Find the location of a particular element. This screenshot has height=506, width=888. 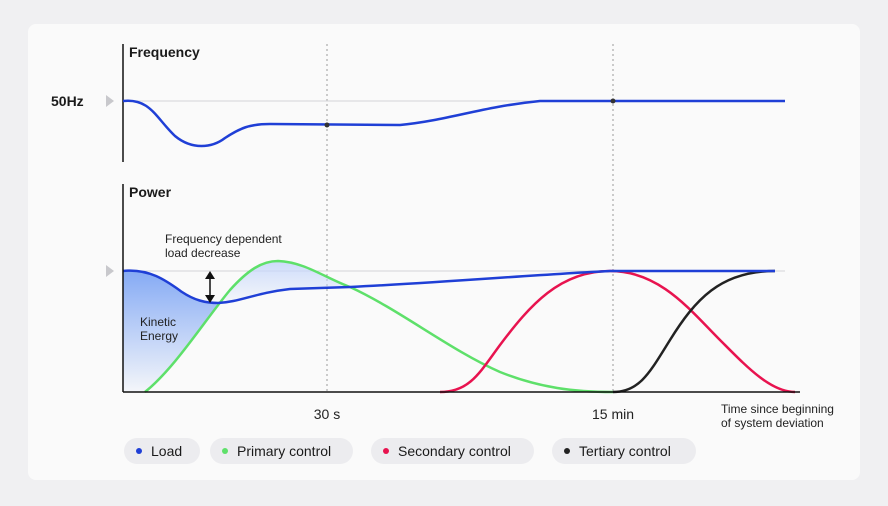

kinetic-energy-label-line1: Kinetic is located at coordinates (158, 322).